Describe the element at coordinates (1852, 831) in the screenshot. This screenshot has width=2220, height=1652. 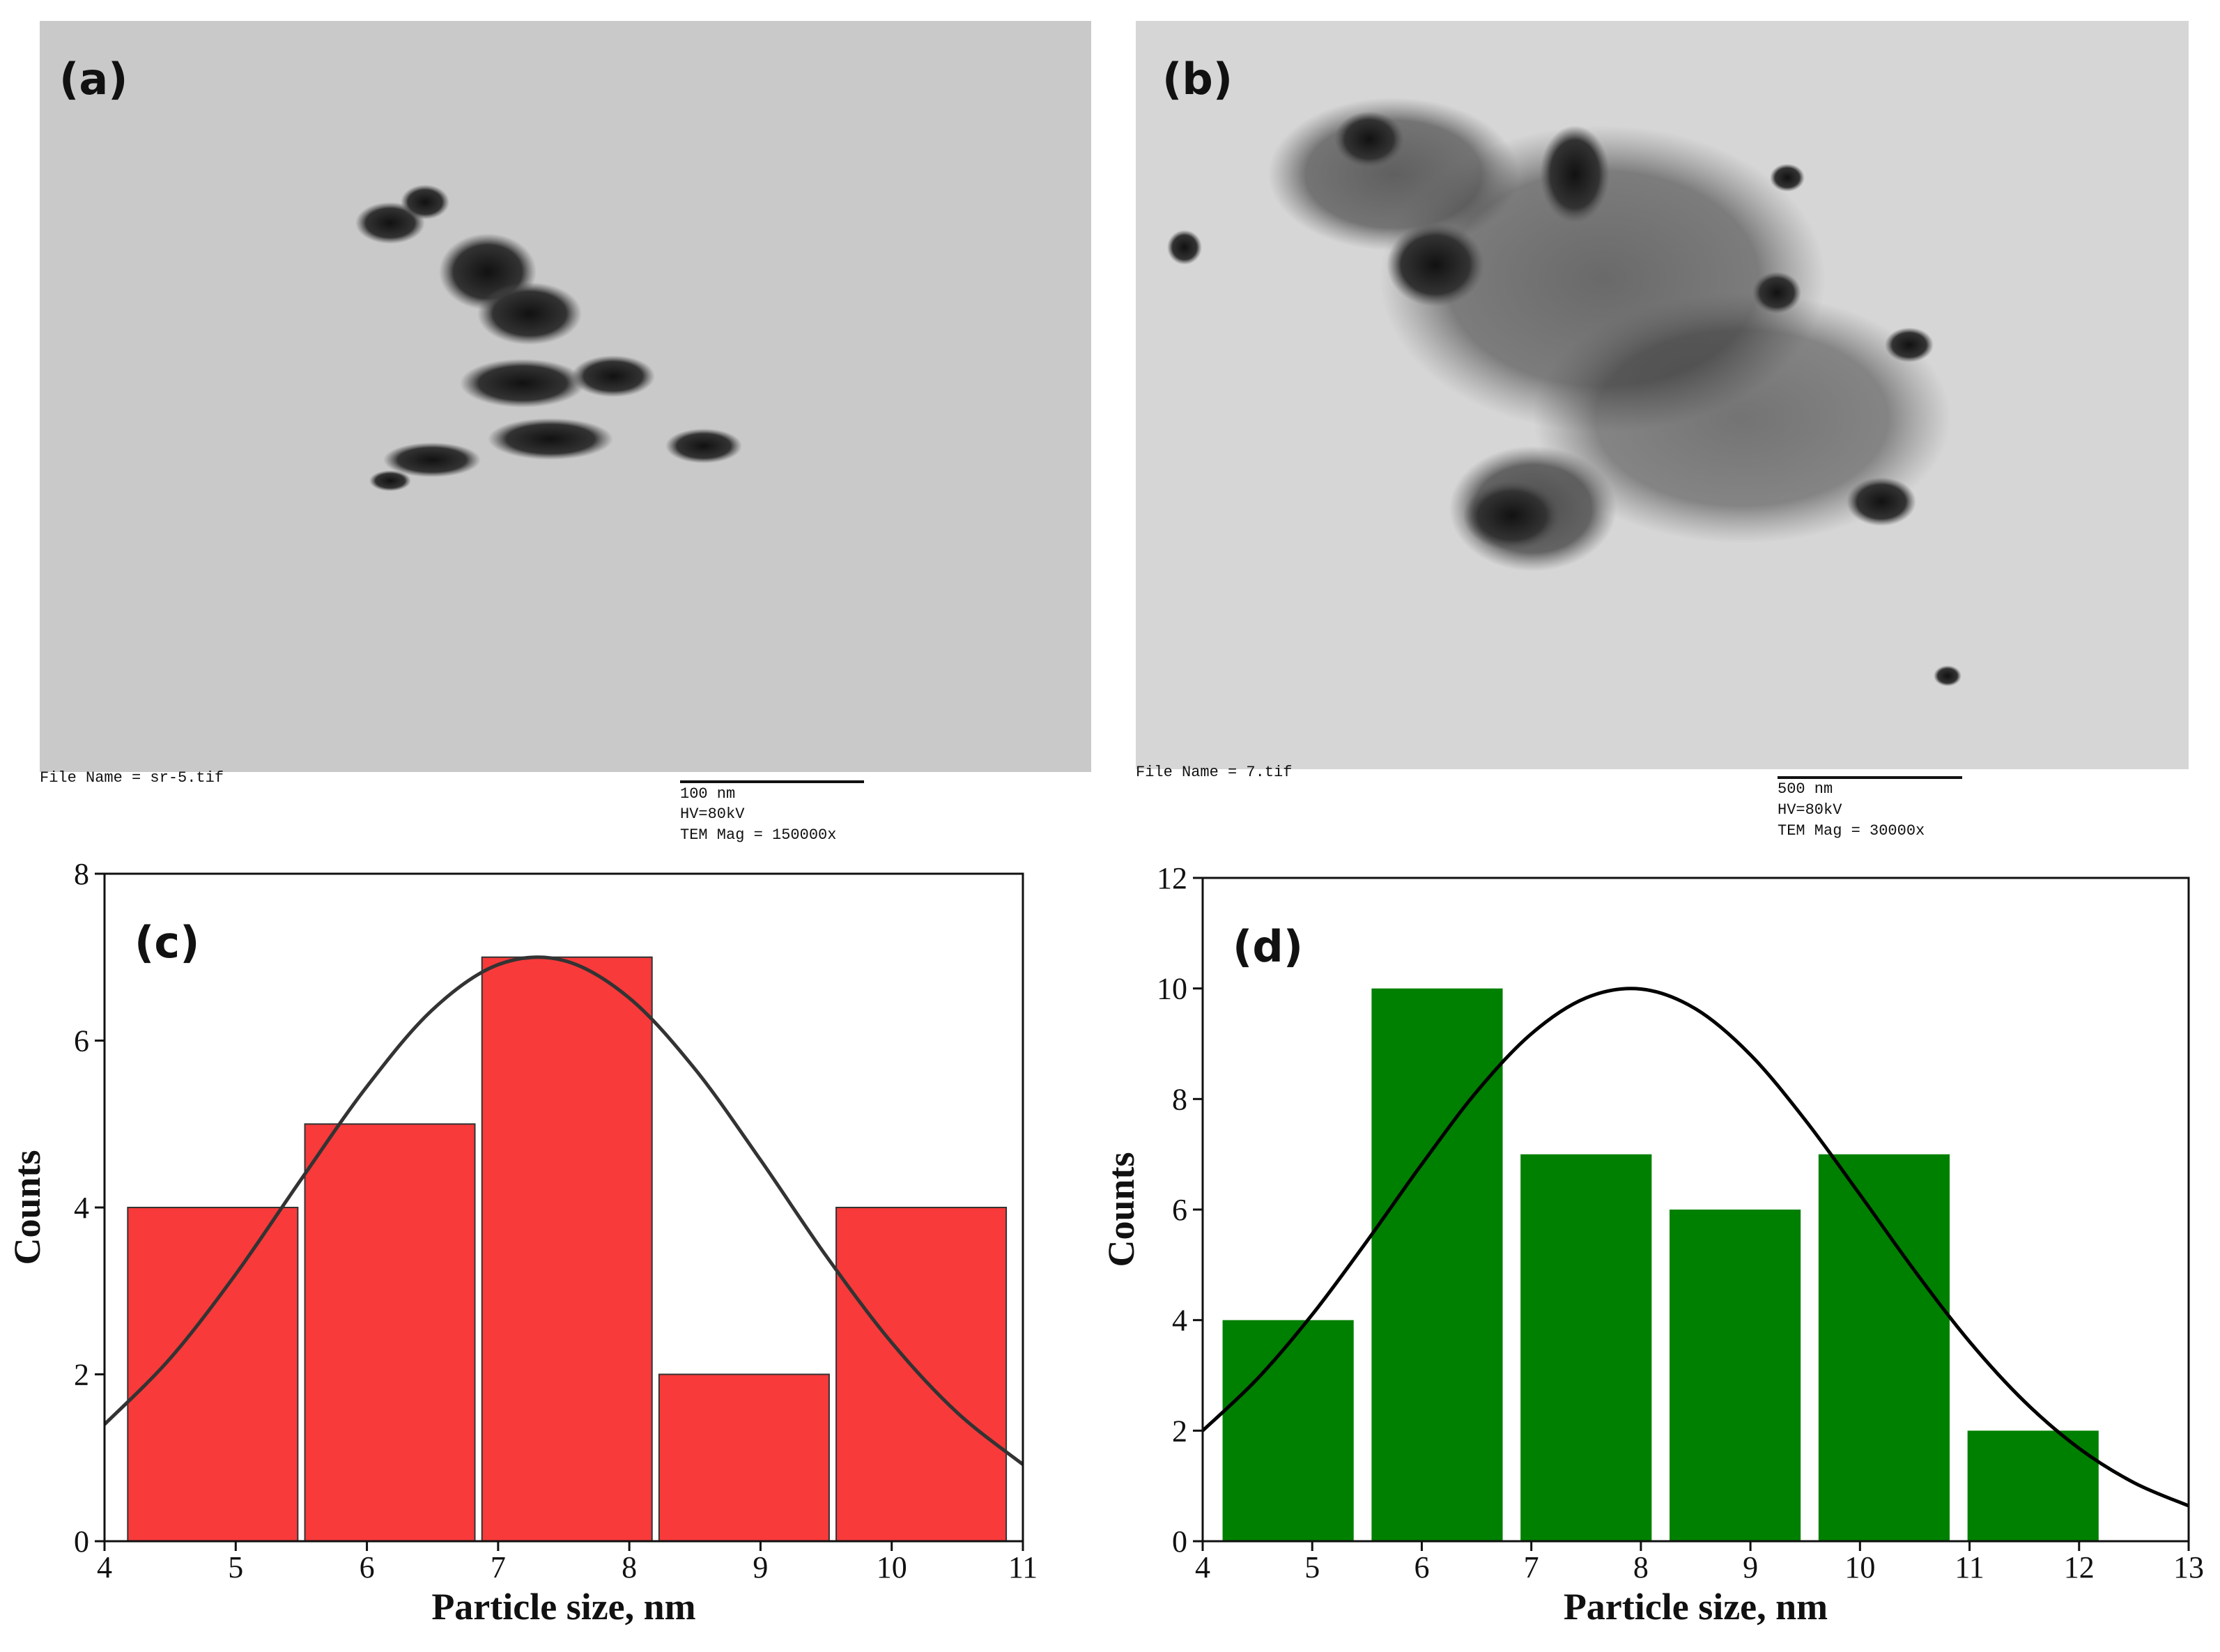
I see `magnification: TEM Mag = 30000x` at that location.